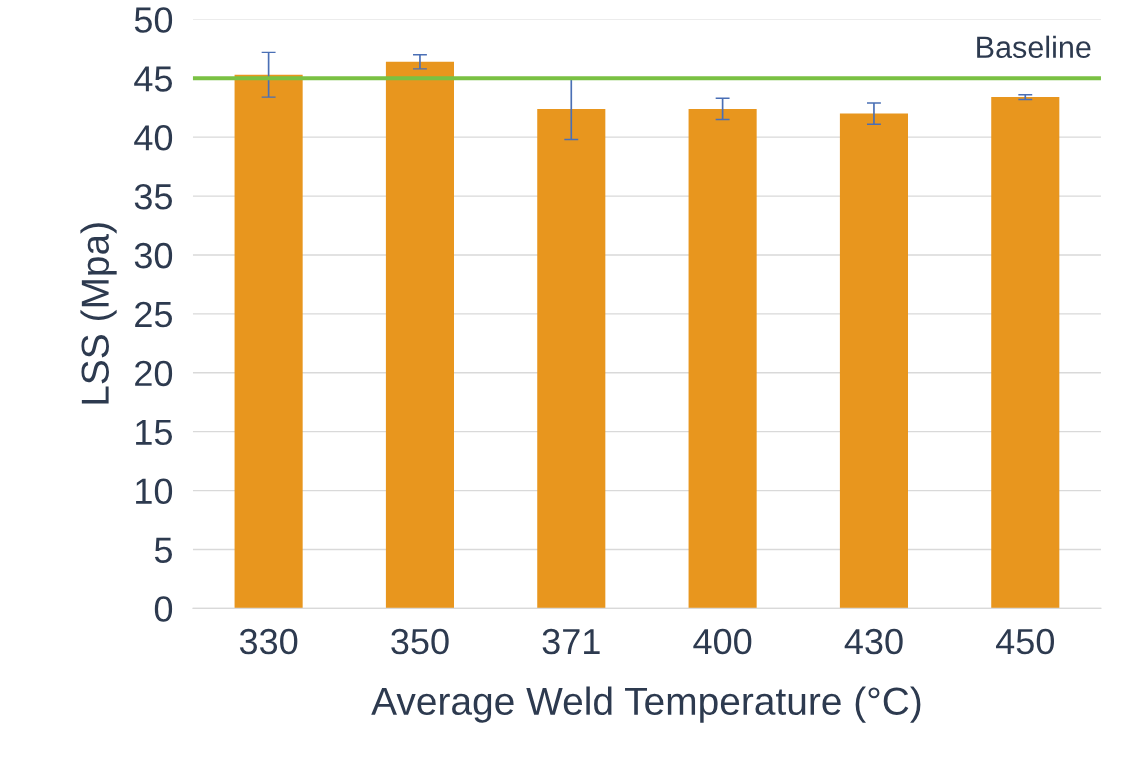 Image resolution: width=1135 pixels, height=775 pixels. I want to click on y-tick-label: 5, so click(163, 550).